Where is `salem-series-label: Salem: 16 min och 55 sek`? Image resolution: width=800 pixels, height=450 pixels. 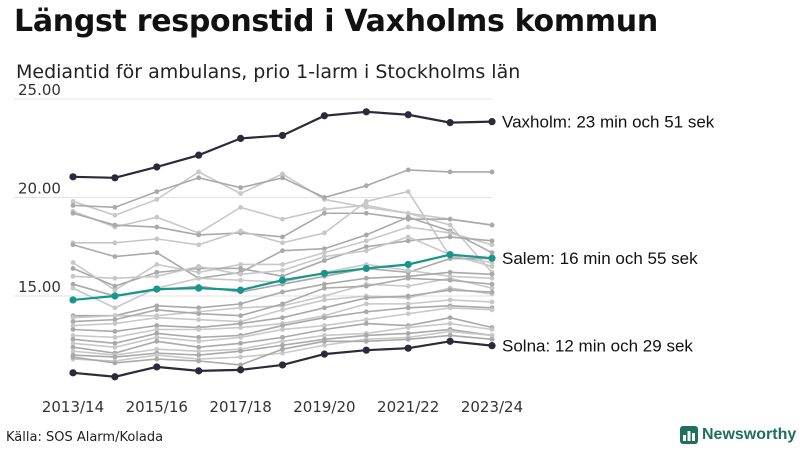
salem-series-label: Salem: 16 min och 55 sek is located at coordinates (600, 258).